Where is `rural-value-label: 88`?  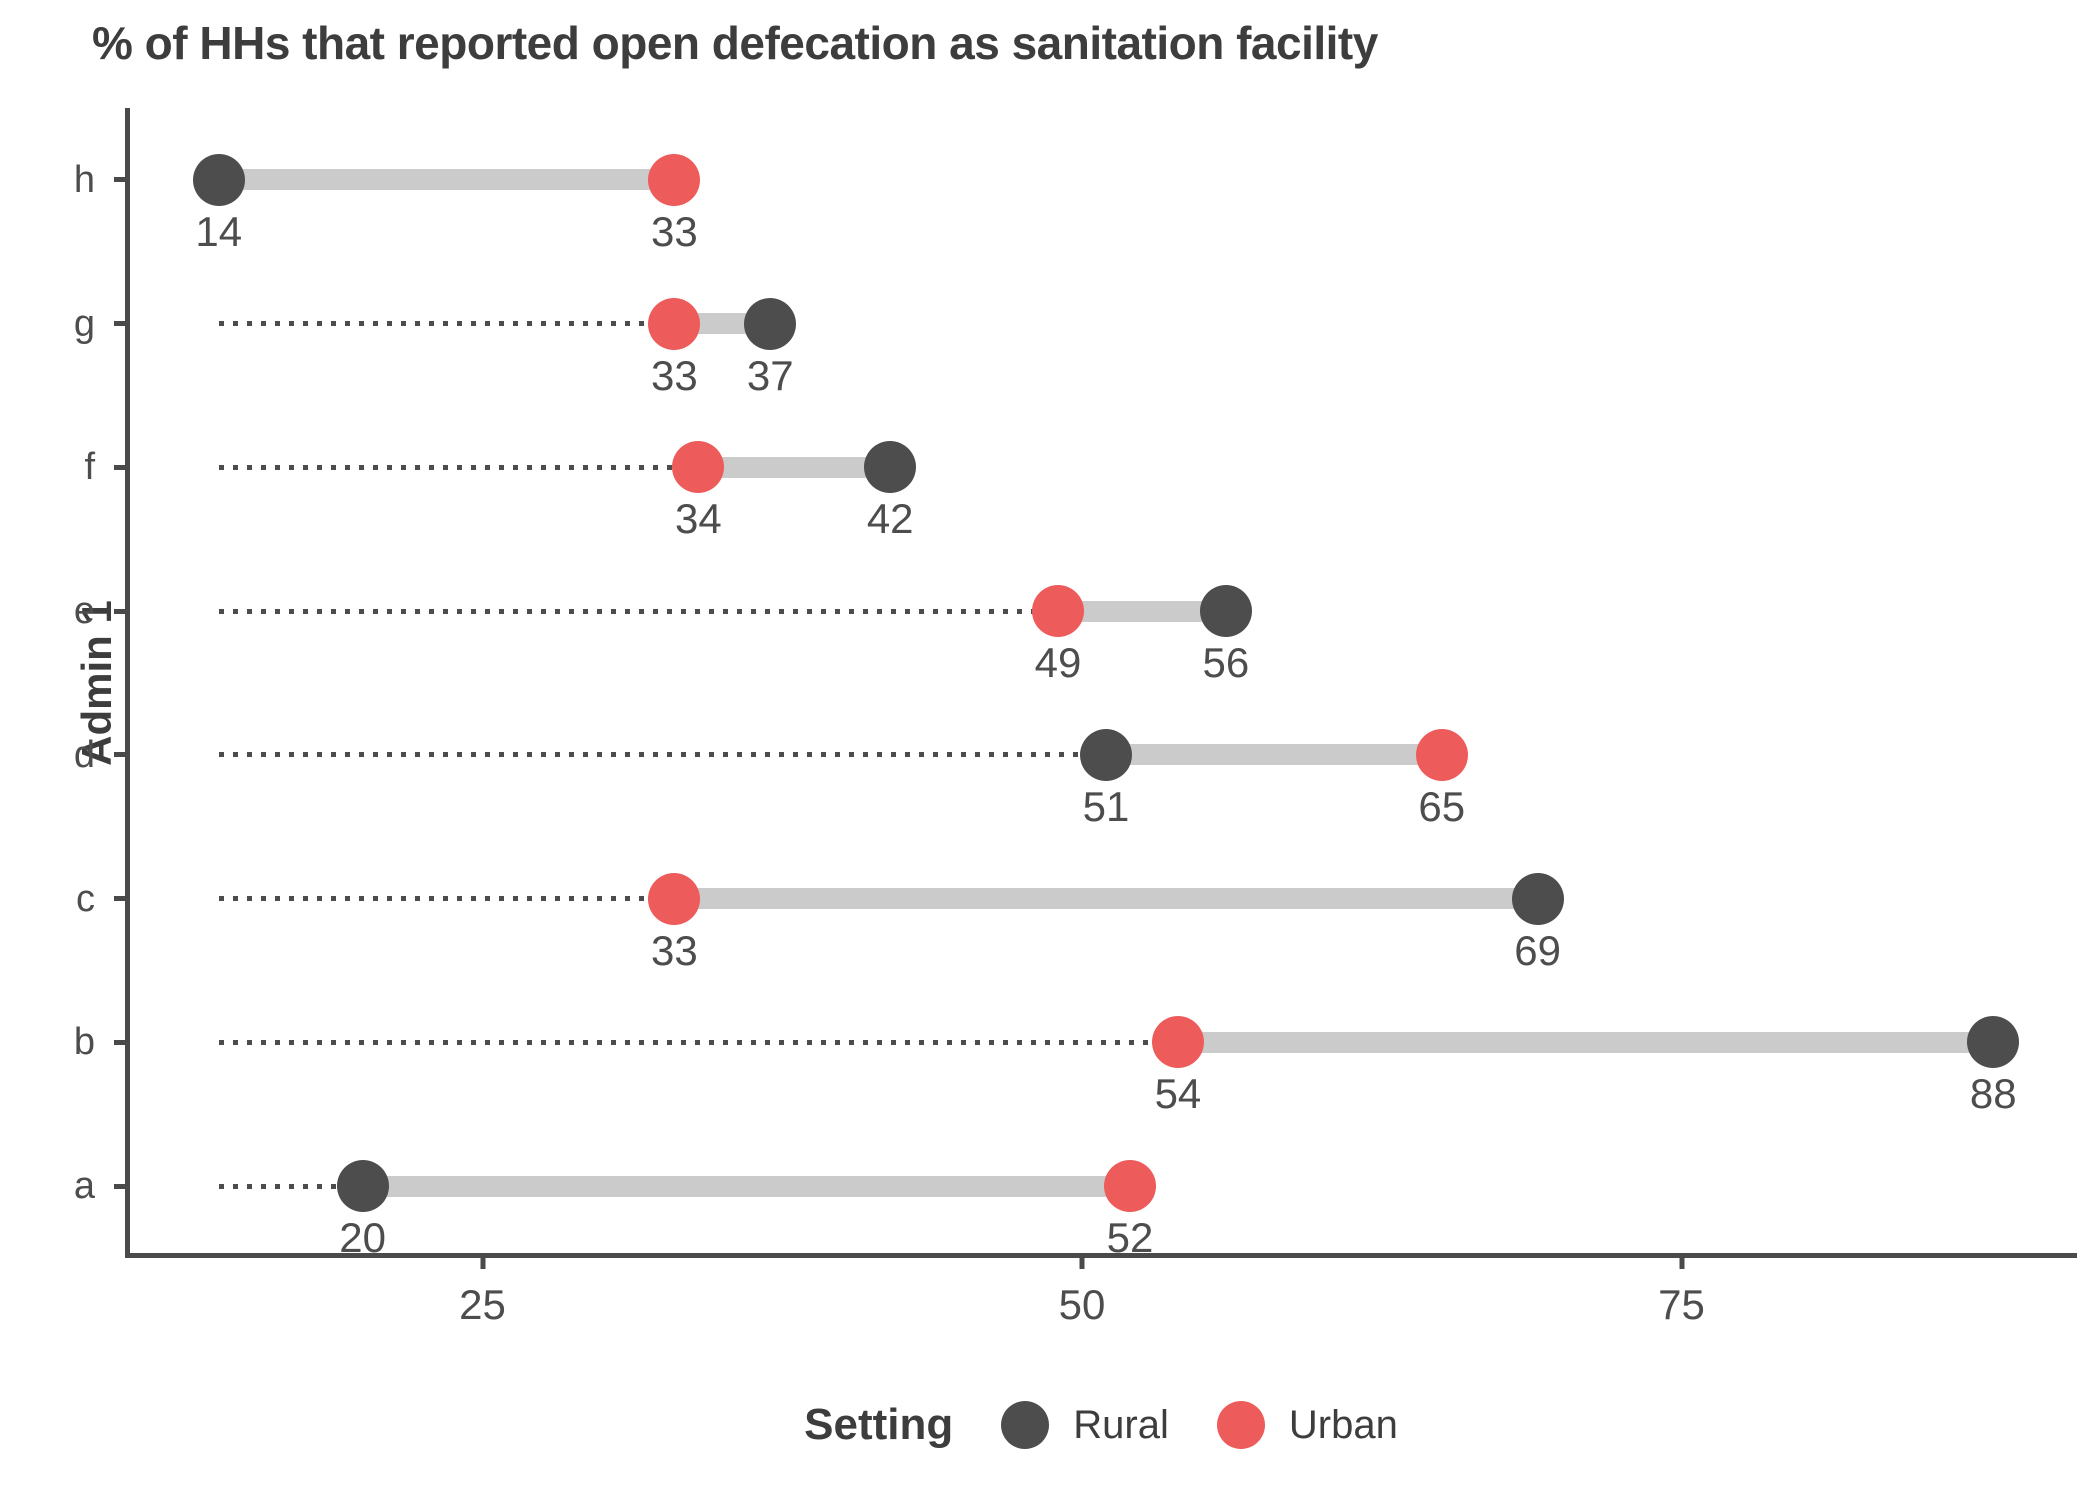 rural-value-label: 88 is located at coordinates (1993, 1094).